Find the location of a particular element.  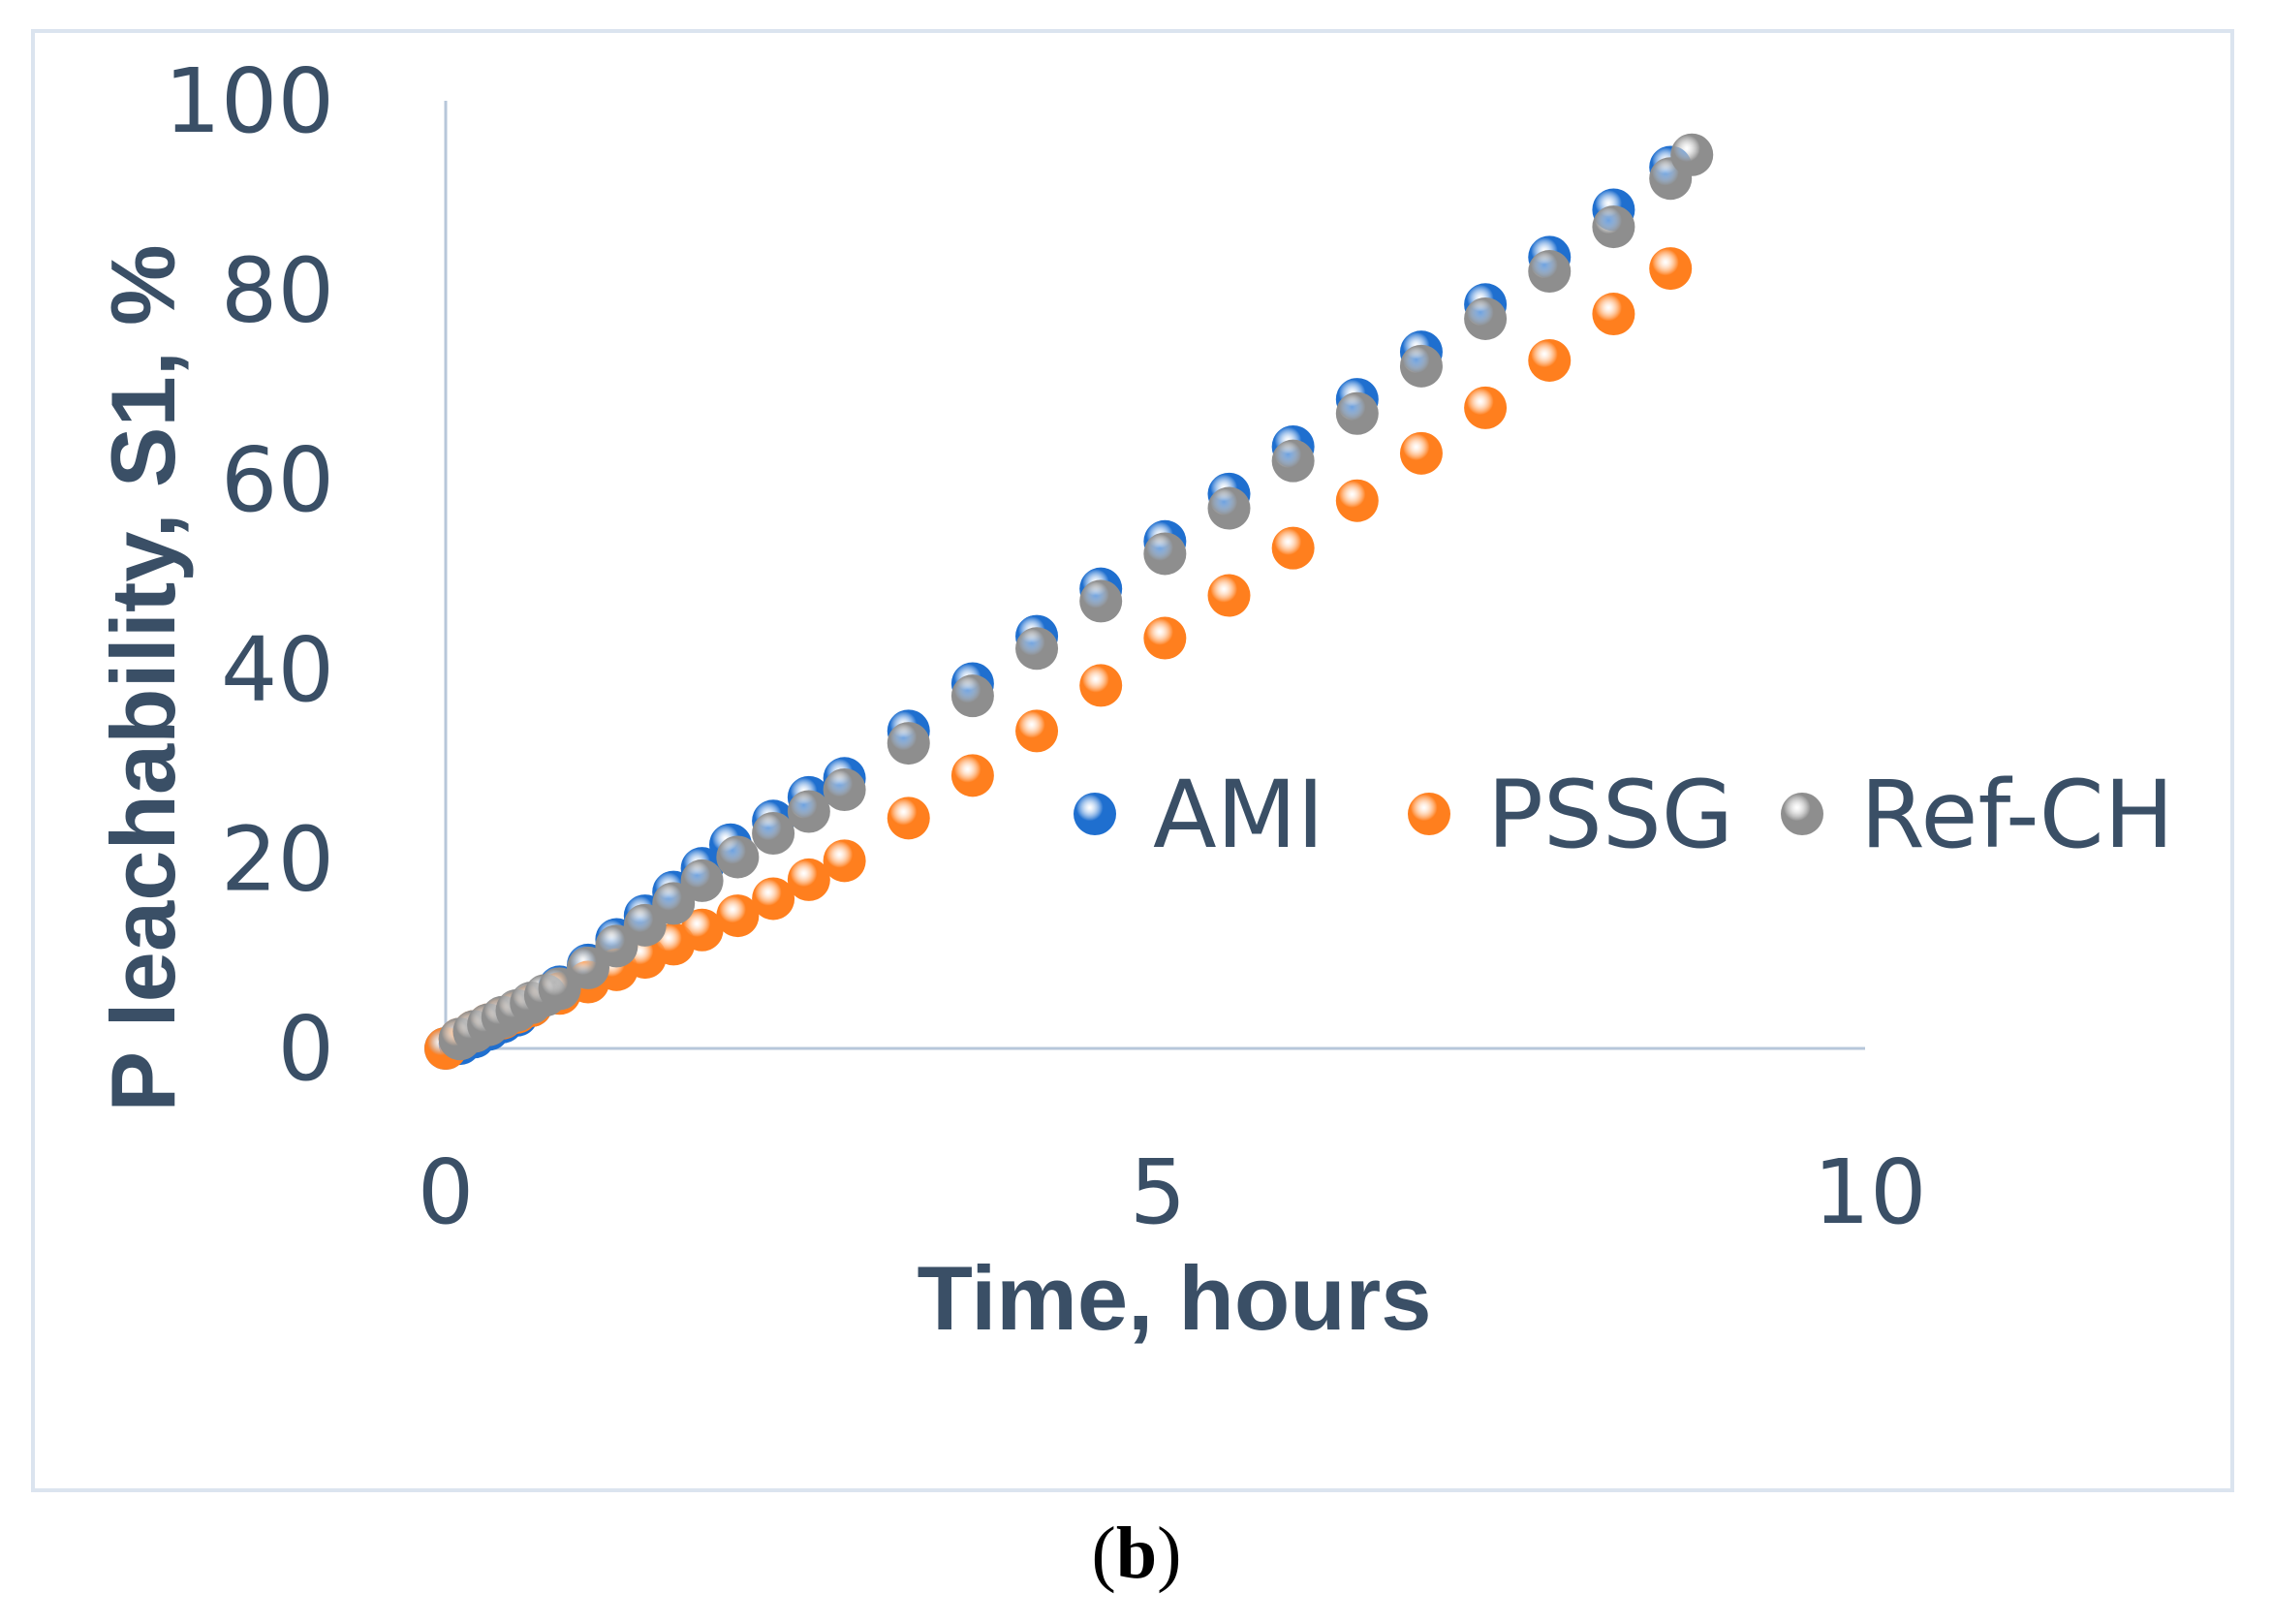

x-axis-title: Time, hours is located at coordinates (1174, 1298).